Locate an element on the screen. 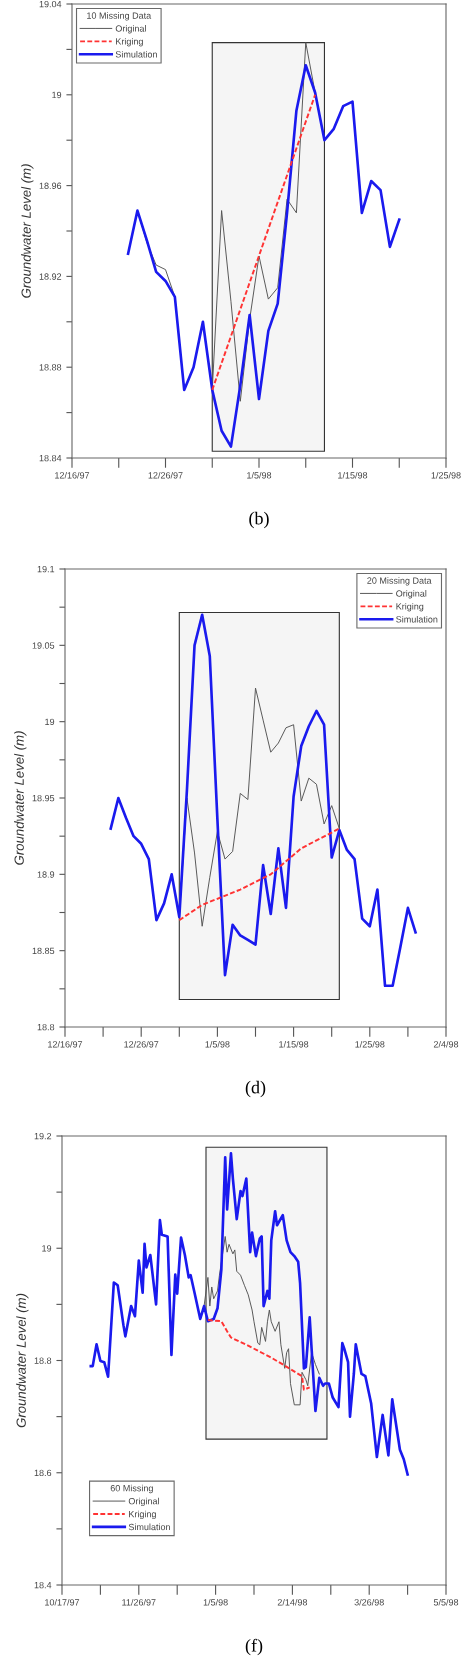  y-tick-label: 19.04 is located at coordinates (50, 4).